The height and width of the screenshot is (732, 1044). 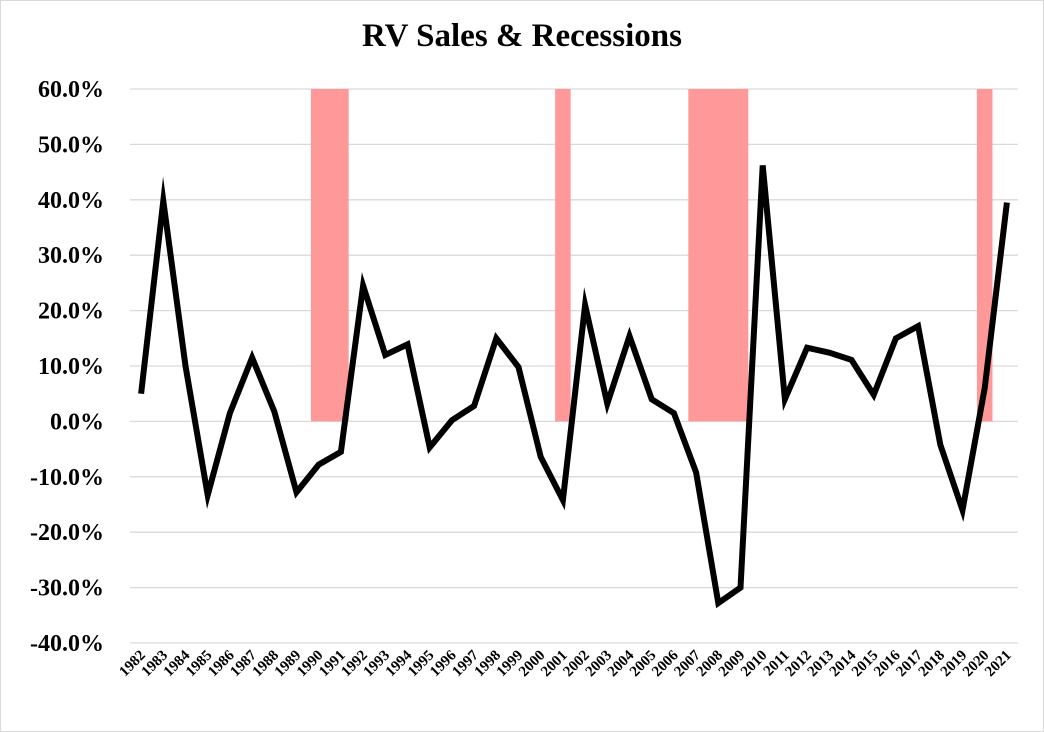 What do you see at coordinates (71, 201) in the screenshot?
I see `y-tick-label: 40.0%` at bounding box center [71, 201].